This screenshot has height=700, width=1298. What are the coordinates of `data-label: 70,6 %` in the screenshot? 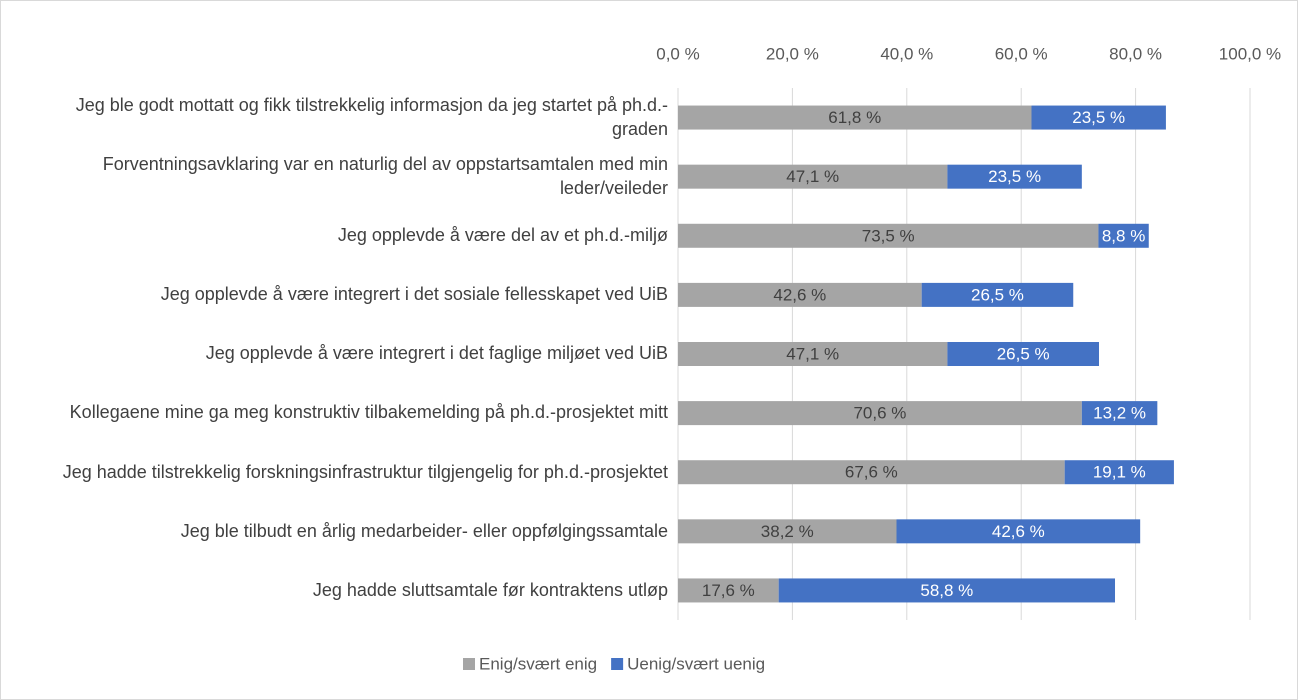 It's located at (879, 413).